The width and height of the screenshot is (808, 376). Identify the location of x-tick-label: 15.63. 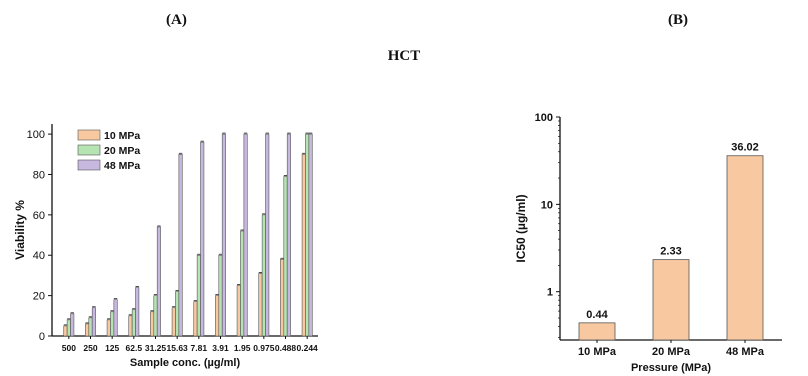
(178, 348).